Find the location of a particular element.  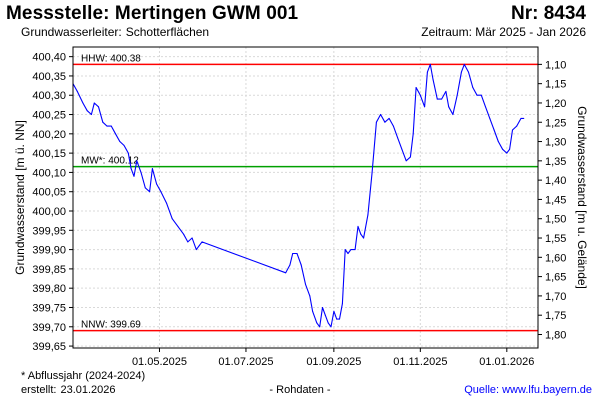

aquifer-label: Grundwasserleiter: is located at coordinates (71, 32).